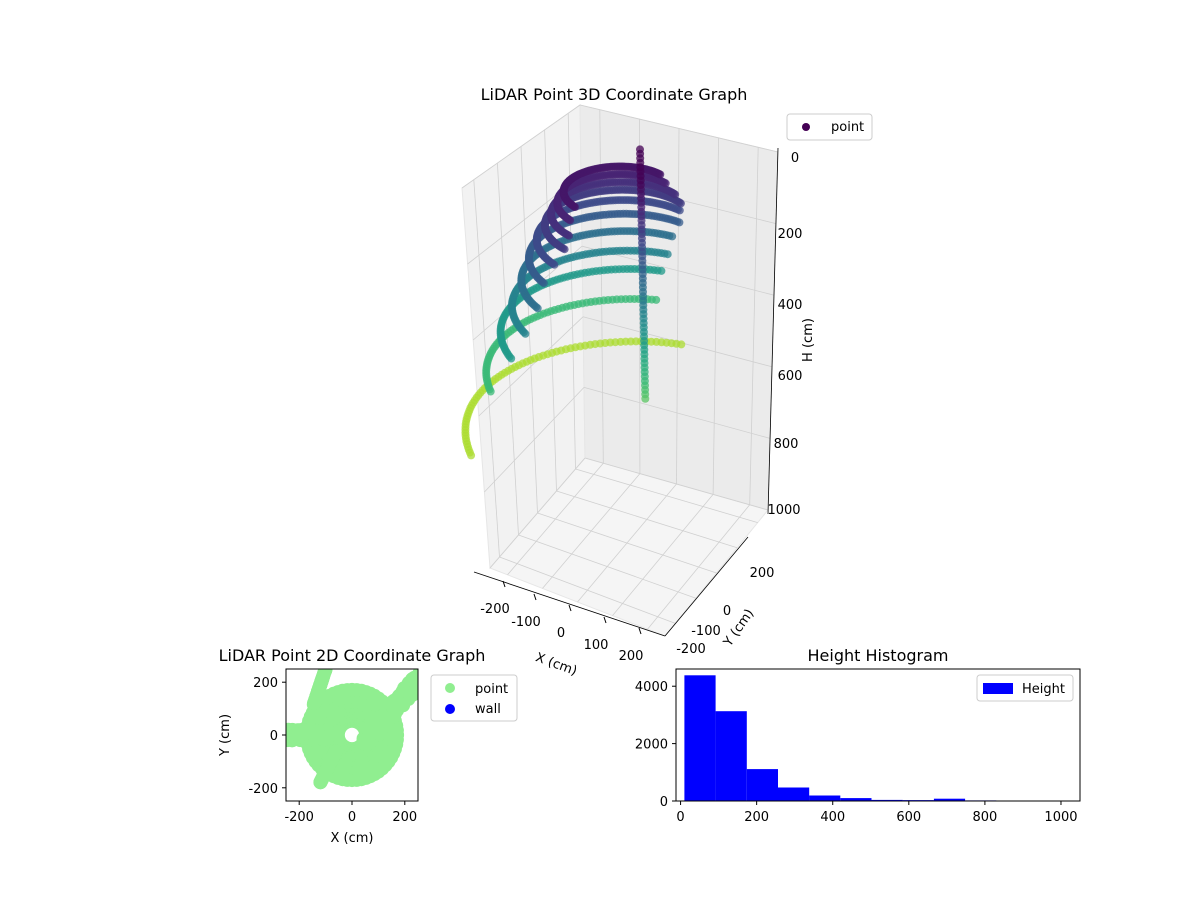  Describe the element at coordinates (526, 622) in the screenshot. I see `x-tick-label: -100` at that location.